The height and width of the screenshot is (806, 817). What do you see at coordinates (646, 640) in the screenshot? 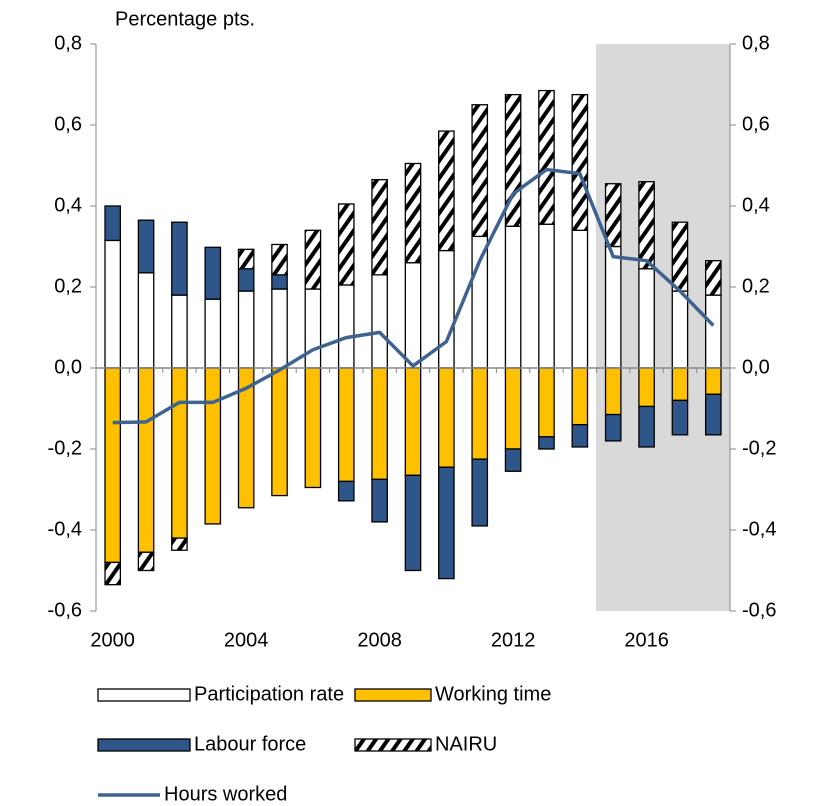
I see `x-tick-label: 2016` at bounding box center [646, 640].